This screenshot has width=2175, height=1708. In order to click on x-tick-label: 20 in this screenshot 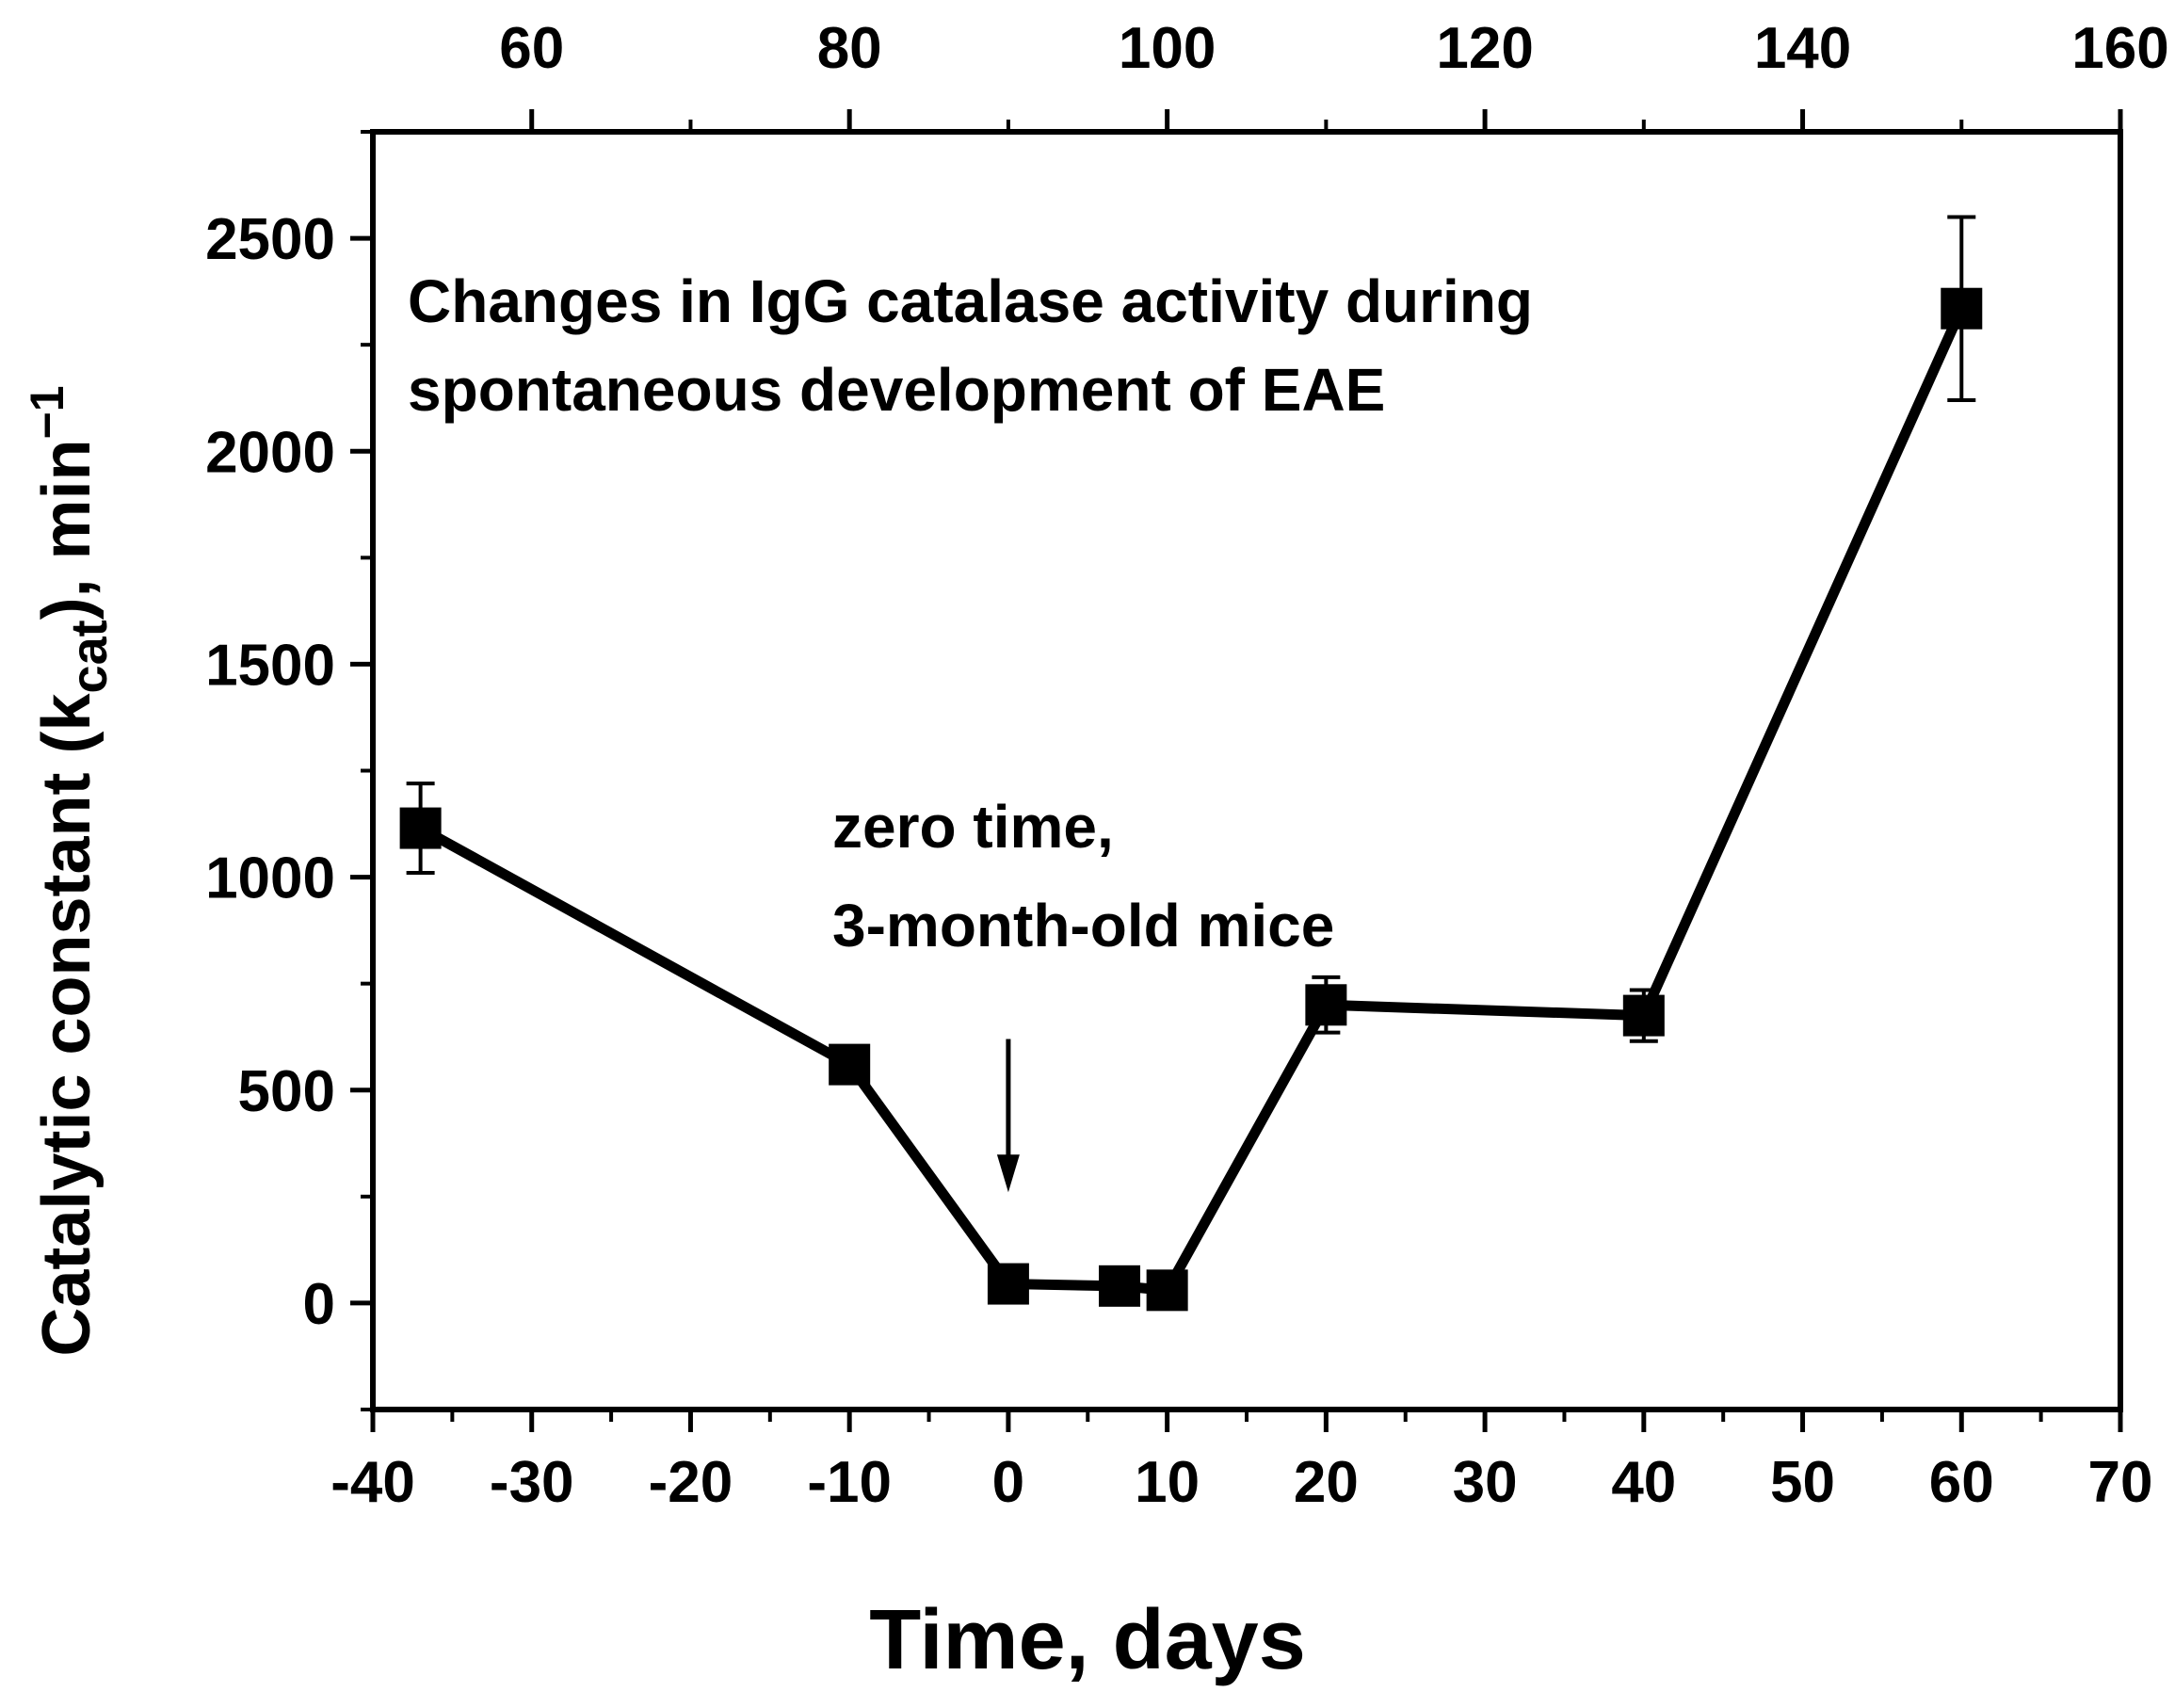, I will do `click(1326, 1482)`.